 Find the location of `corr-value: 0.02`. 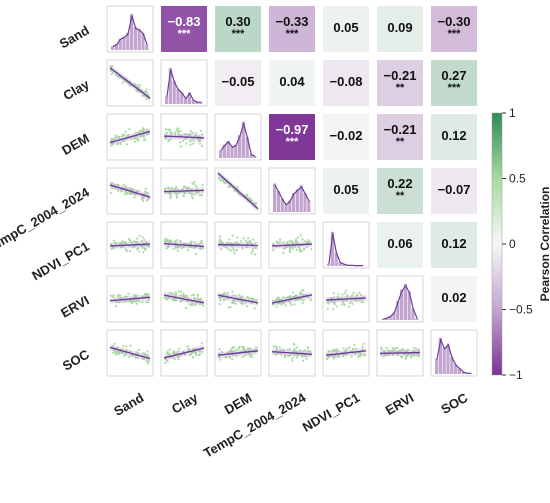

corr-value: 0.02 is located at coordinates (453, 297).